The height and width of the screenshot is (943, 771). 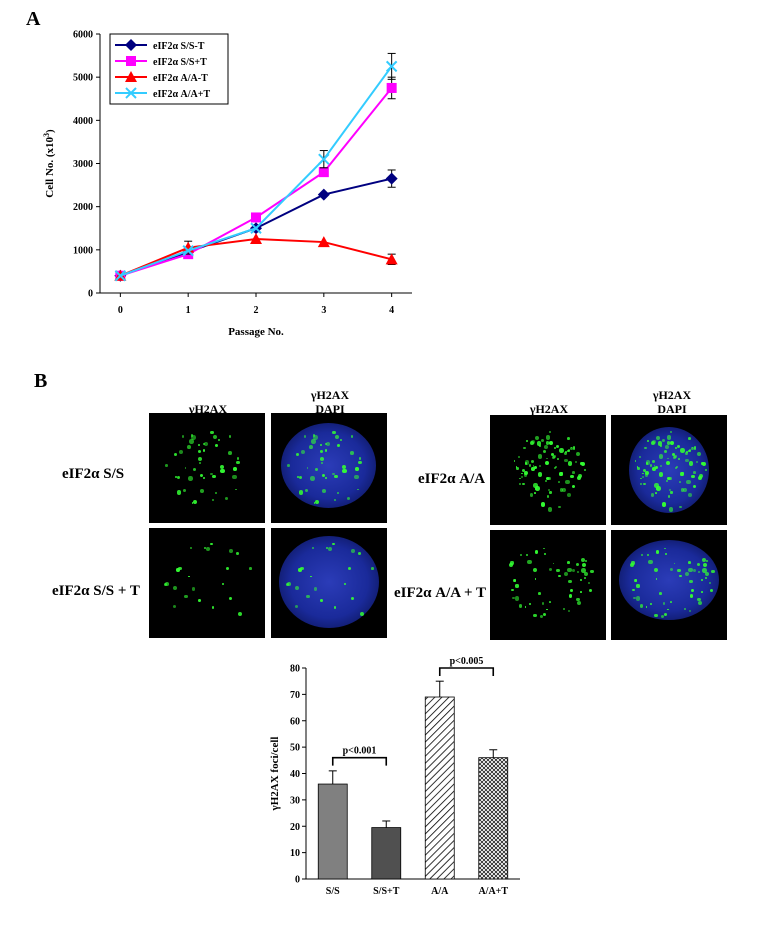 I want to click on y-tick-label: 6000, so click(x=83, y=35).